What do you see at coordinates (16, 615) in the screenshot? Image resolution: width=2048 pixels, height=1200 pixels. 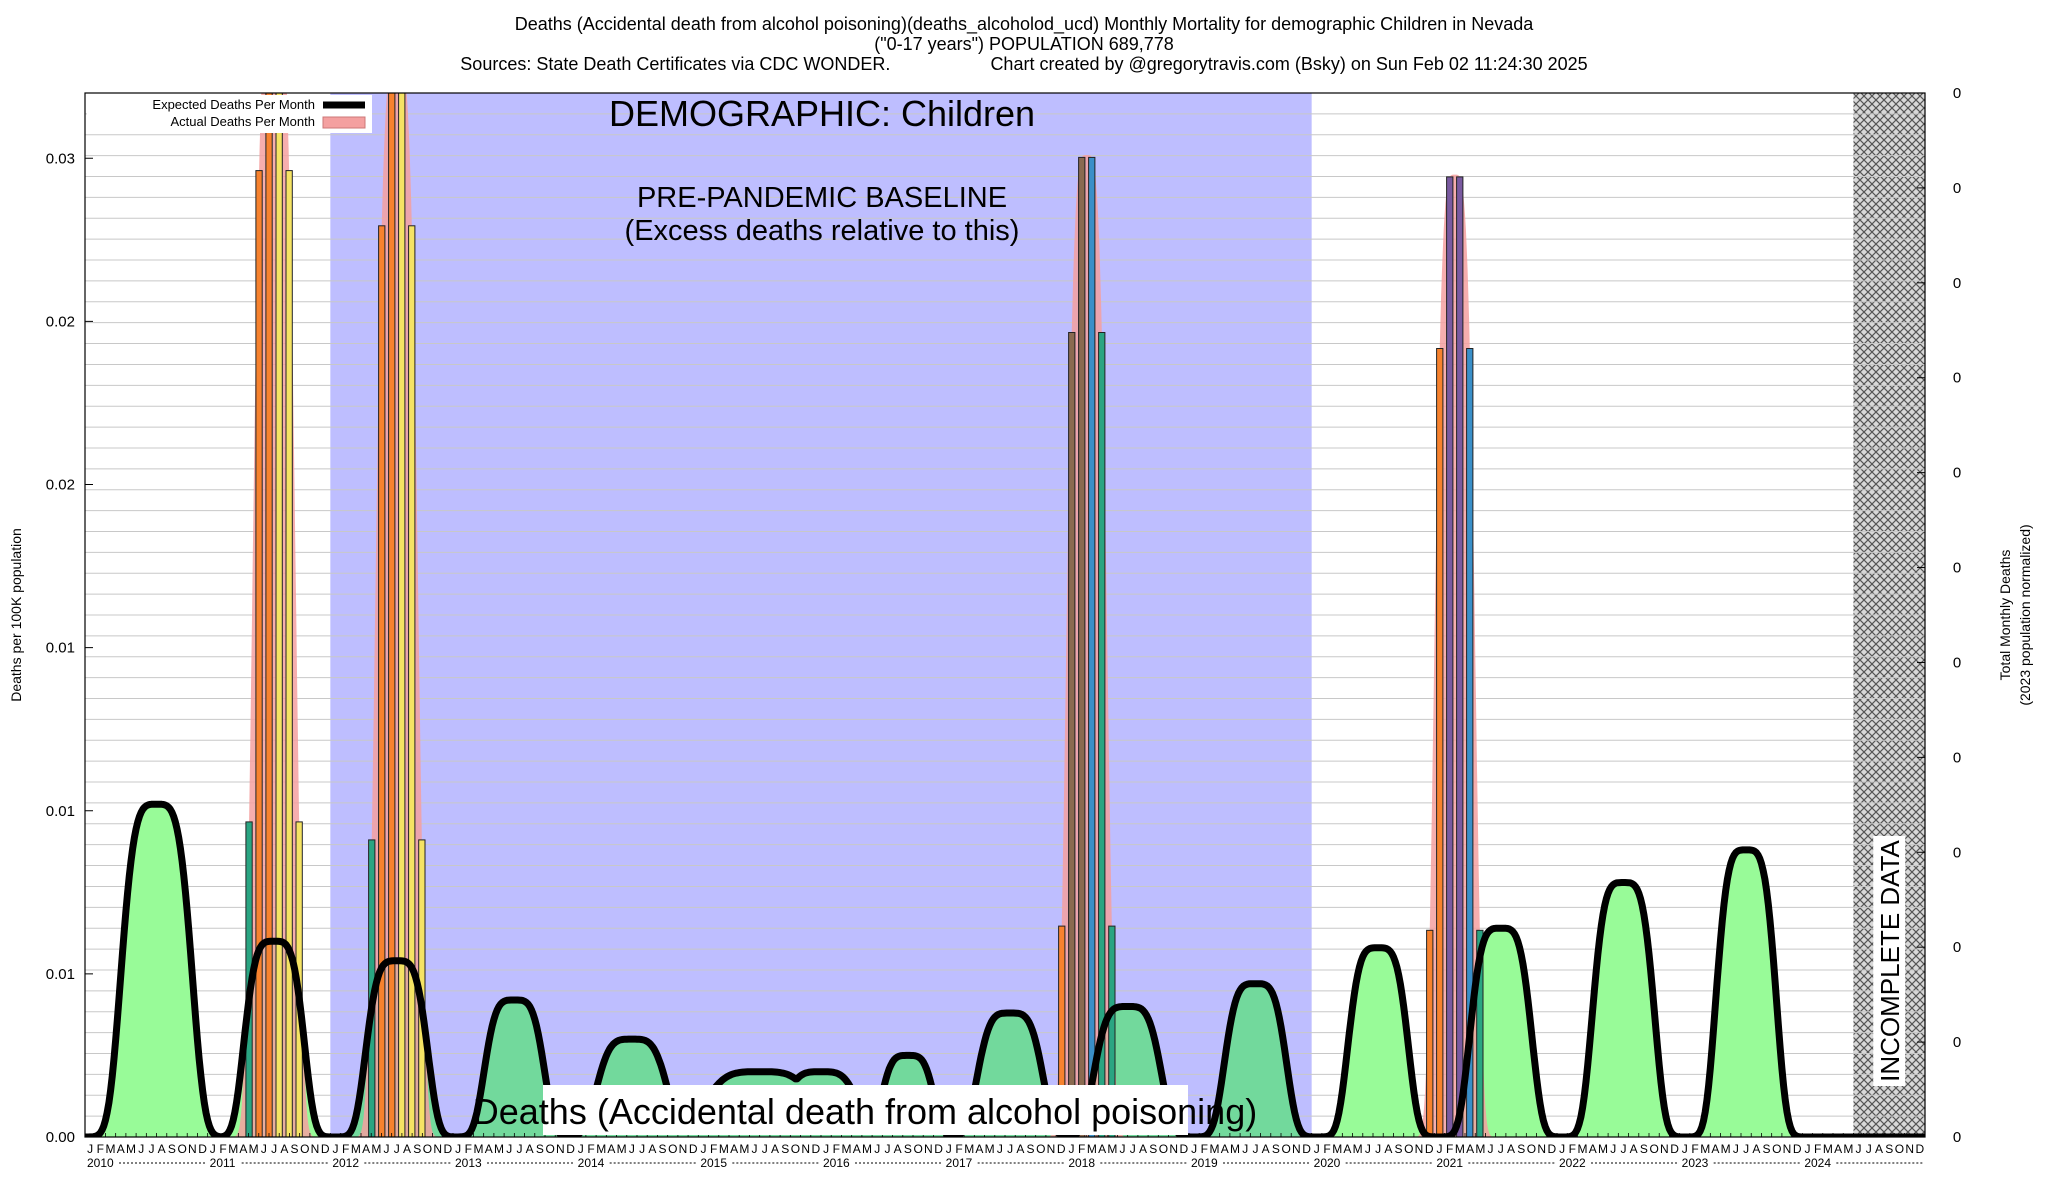 I see `y-axis-label: Deaths per 100K population` at bounding box center [16, 615].